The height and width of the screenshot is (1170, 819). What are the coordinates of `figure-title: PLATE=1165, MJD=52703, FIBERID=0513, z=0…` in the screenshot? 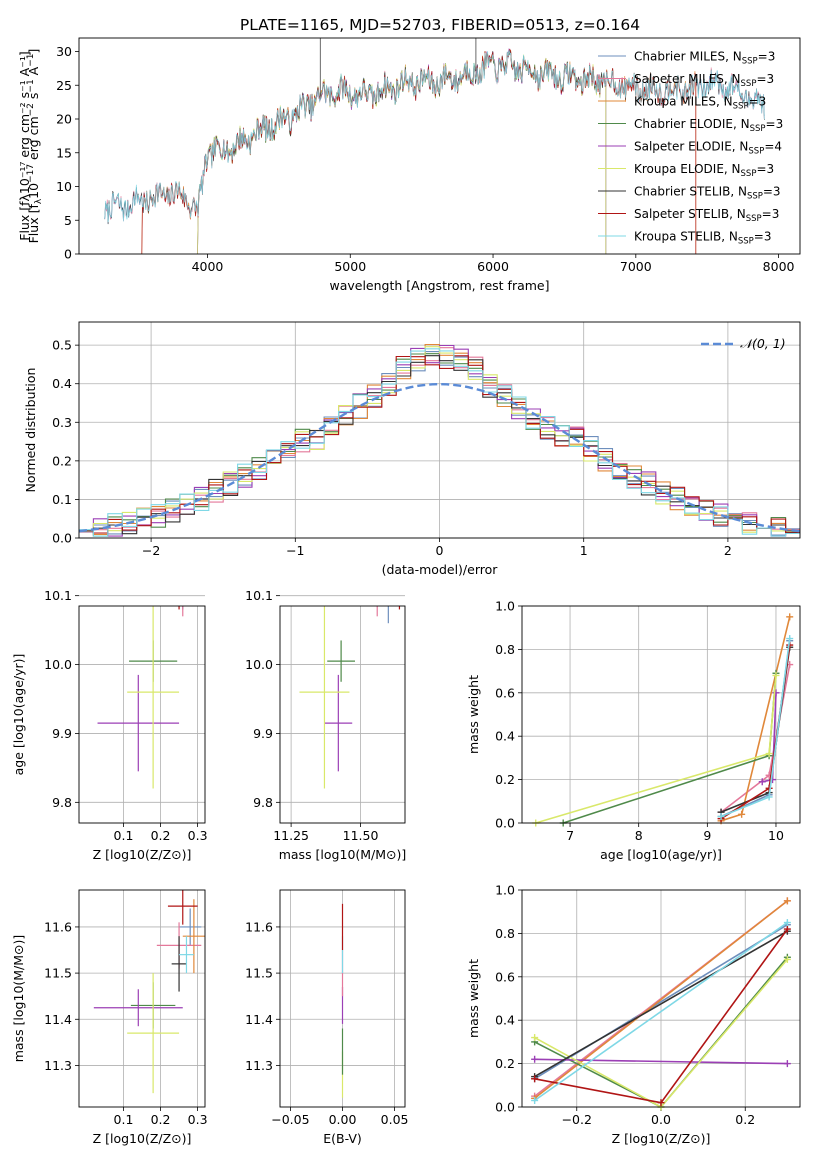 It's located at (440, 25).